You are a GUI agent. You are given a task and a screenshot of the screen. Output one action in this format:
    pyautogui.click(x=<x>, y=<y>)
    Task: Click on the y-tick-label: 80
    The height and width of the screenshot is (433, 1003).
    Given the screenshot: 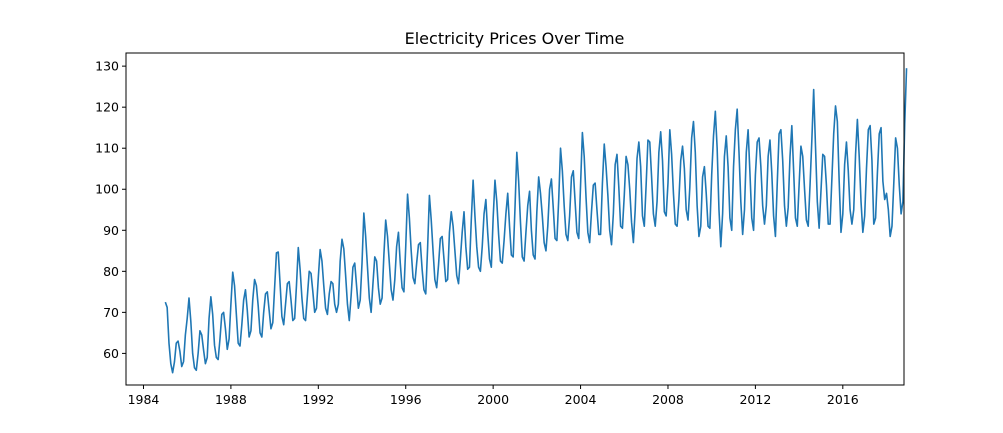 What is the action you would take?
    pyautogui.click(x=111, y=271)
    